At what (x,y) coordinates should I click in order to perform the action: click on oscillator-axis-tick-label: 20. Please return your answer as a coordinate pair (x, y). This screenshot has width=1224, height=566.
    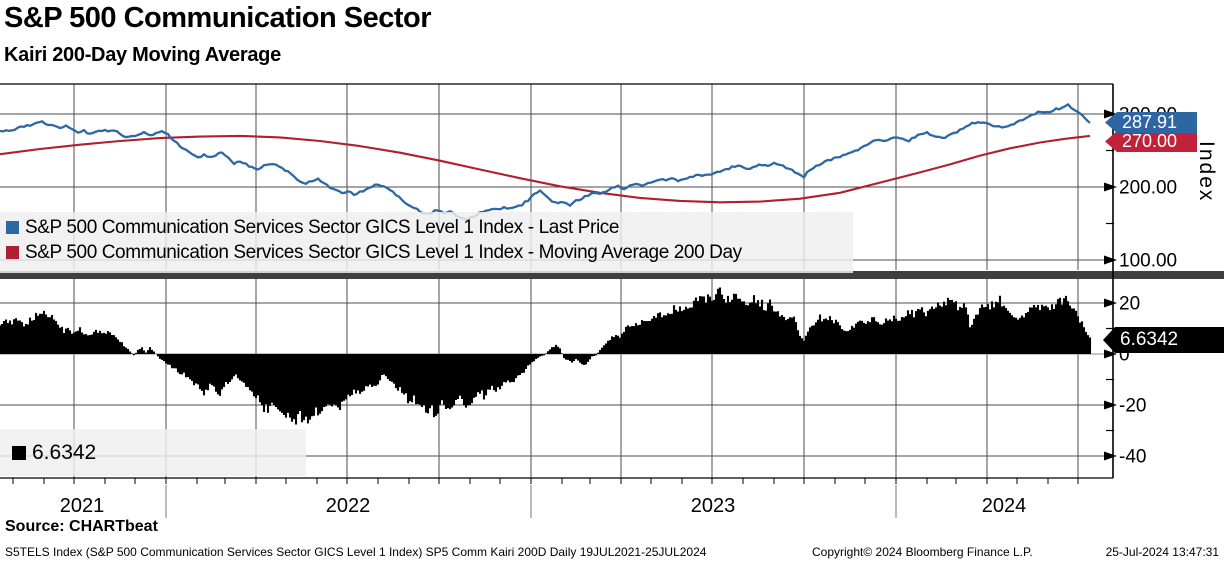
    Looking at the image, I should click on (1129, 304).